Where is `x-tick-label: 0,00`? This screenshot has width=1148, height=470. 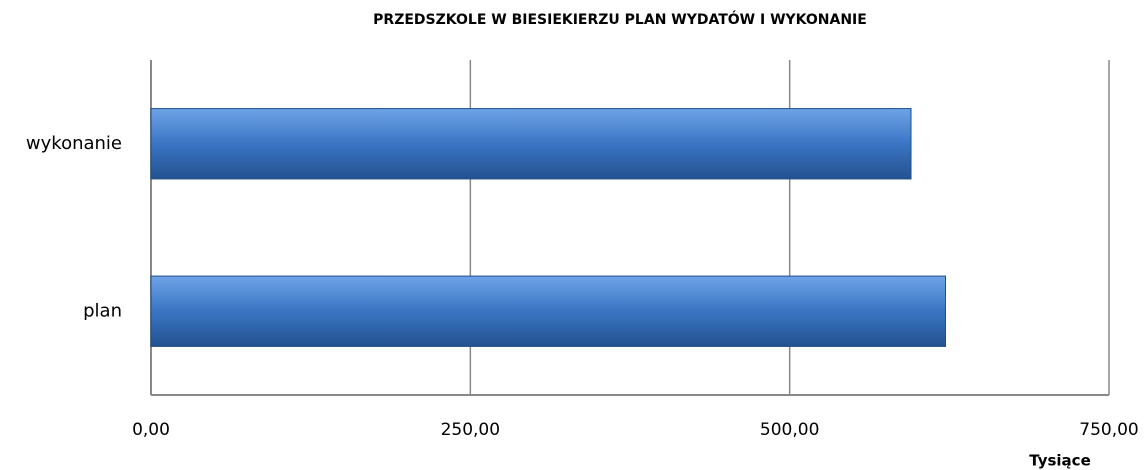 x-tick-label: 0,00 is located at coordinates (151, 430).